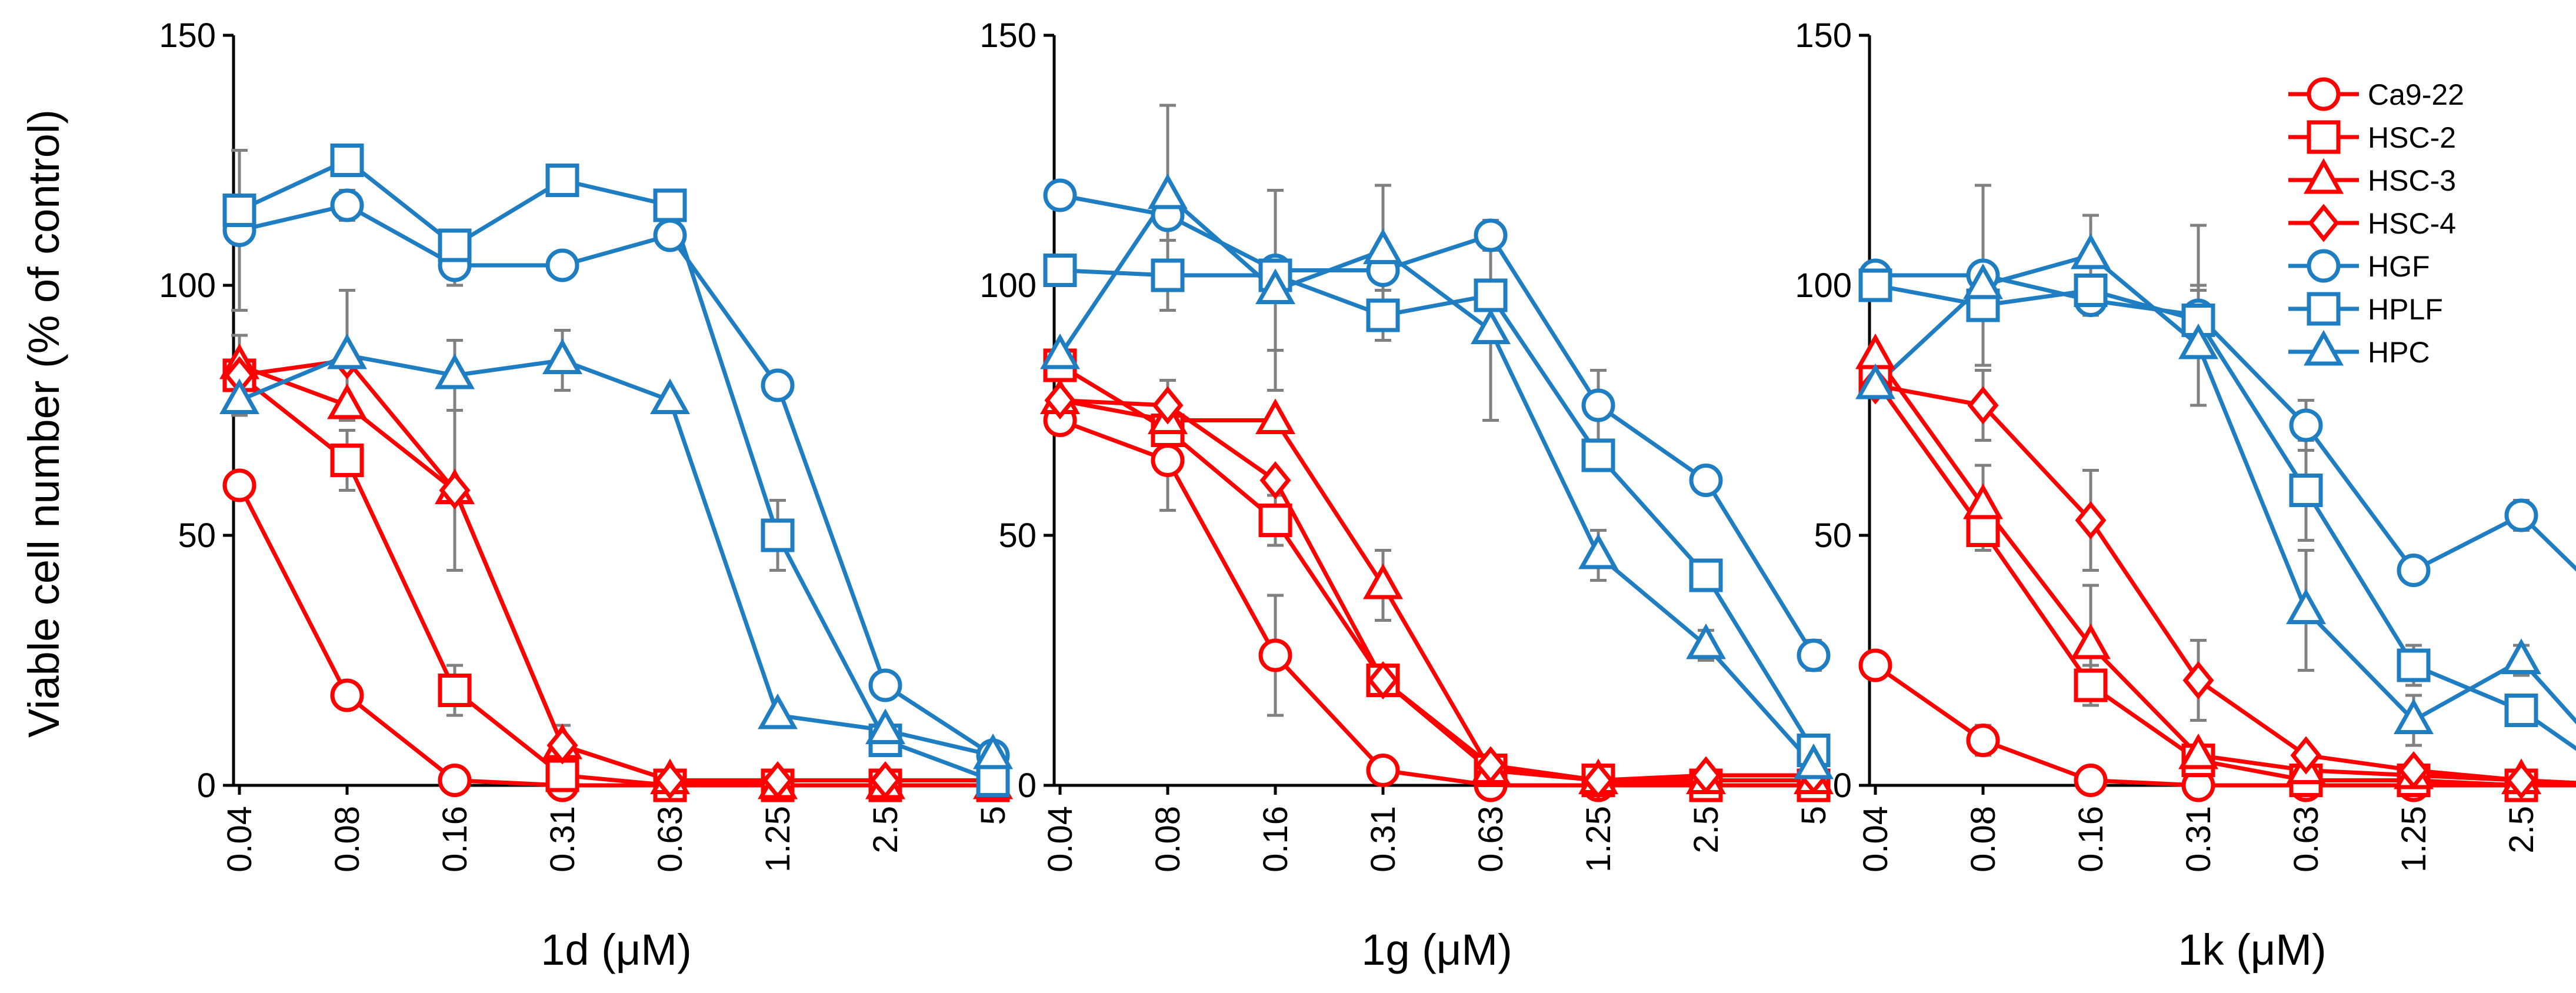 The width and height of the screenshot is (2576, 993). Describe the element at coordinates (616, 949) in the screenshot. I see `x-axis-title: 1d (μM)` at that location.